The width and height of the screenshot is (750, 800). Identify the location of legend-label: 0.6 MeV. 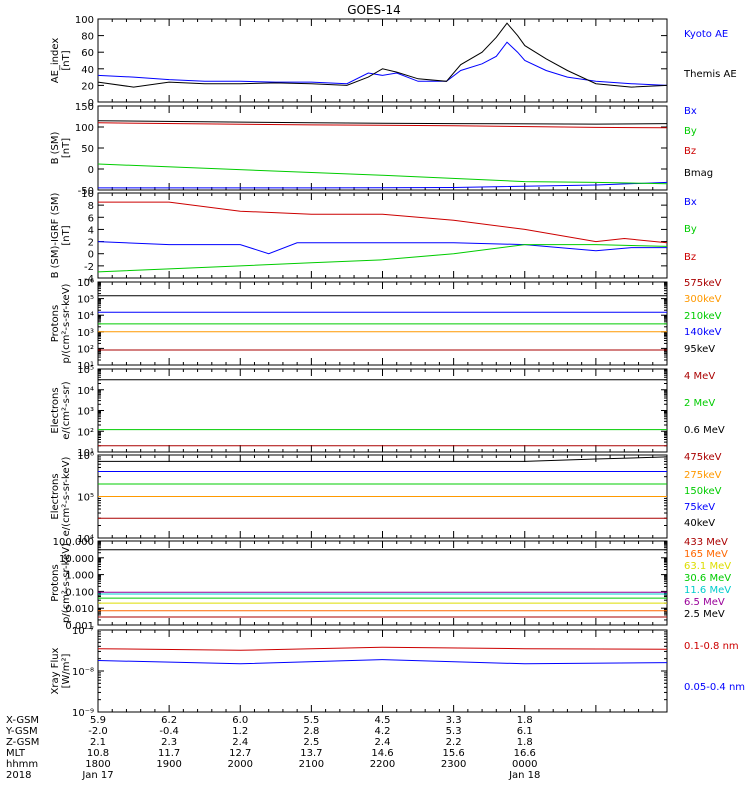
(704, 430).